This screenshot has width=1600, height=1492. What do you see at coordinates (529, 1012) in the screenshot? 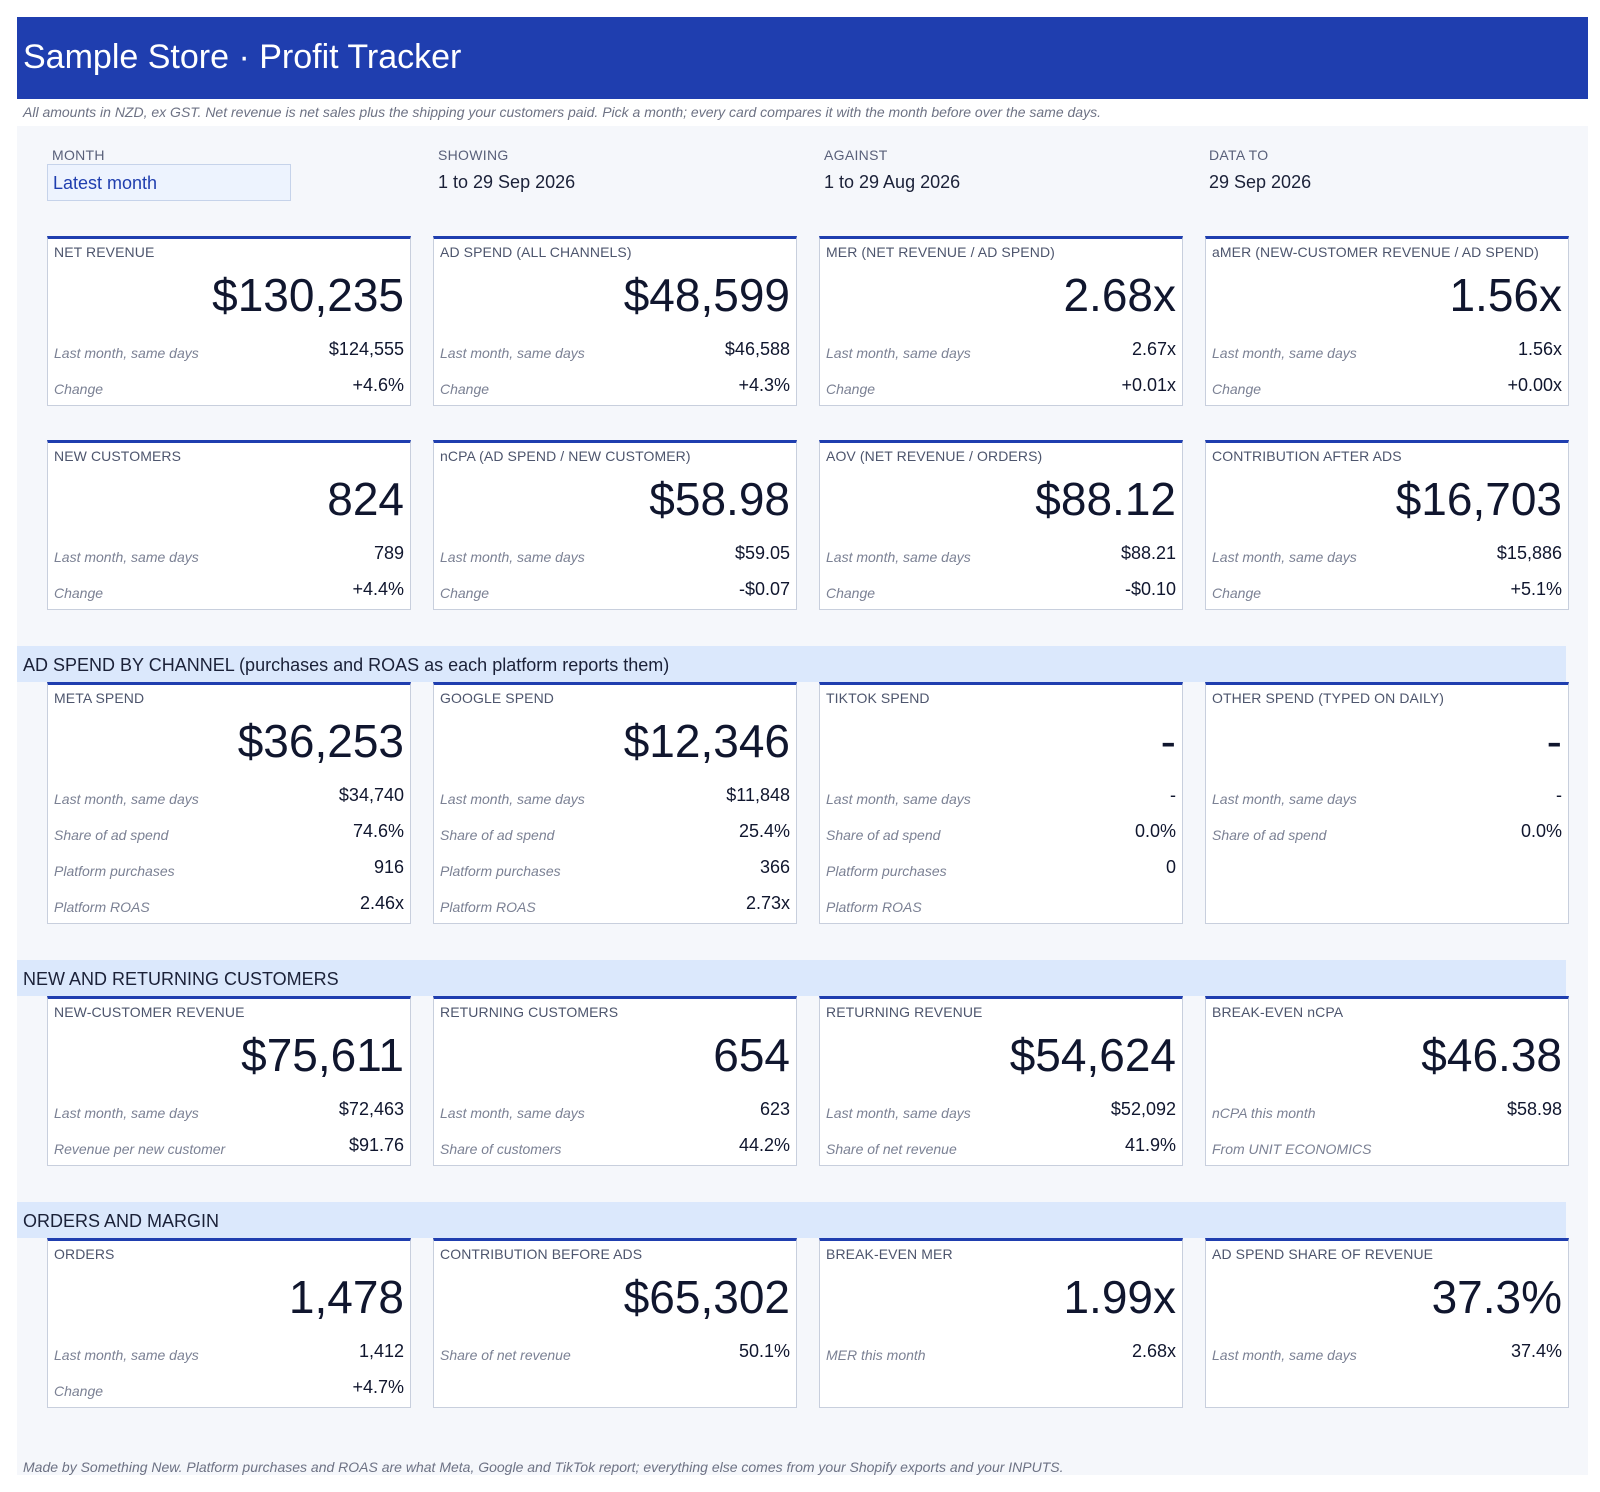
I see `metric-label: RETURNING CUSTOMERS` at bounding box center [529, 1012].